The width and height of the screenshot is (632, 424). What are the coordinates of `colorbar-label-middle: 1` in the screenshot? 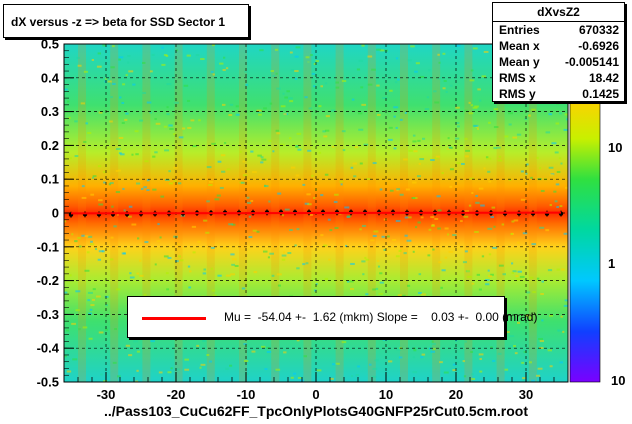 It's located at (611, 263).